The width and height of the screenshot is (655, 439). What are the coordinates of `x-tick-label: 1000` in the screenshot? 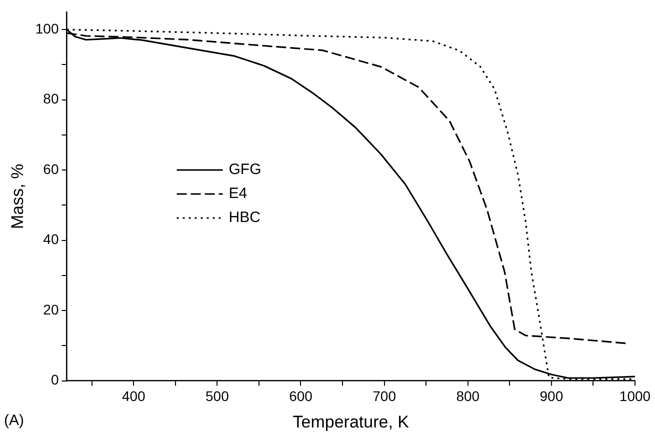 It's located at (635, 396).